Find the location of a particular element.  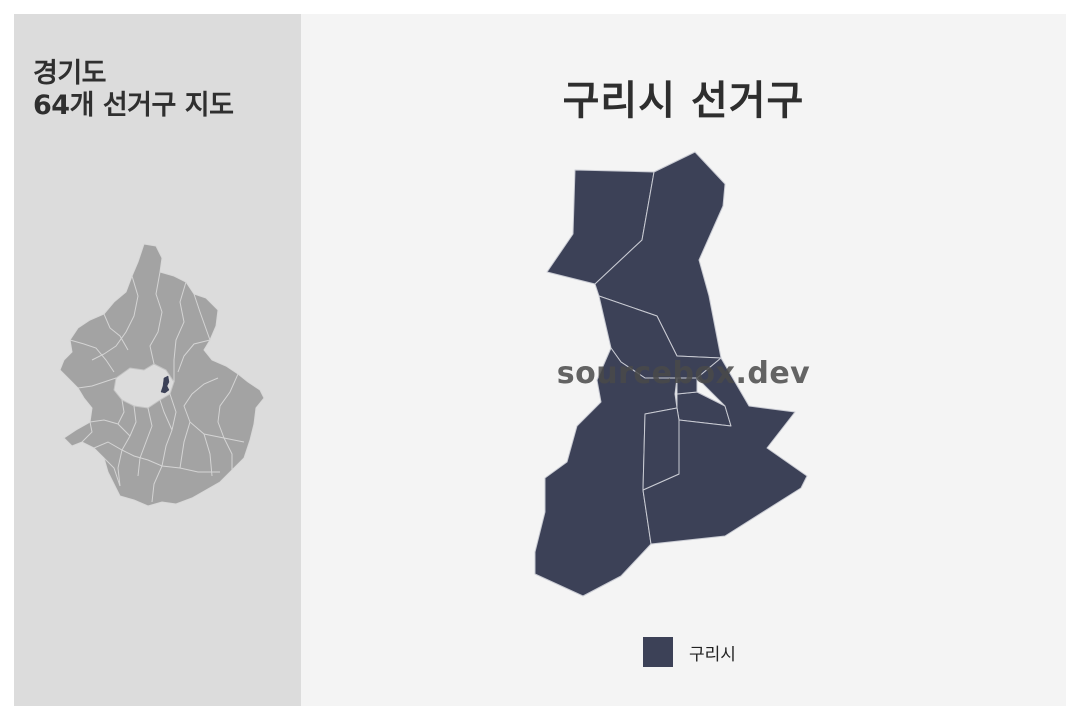

page-title: 구리시 선거구 is located at coordinates (683, 101).